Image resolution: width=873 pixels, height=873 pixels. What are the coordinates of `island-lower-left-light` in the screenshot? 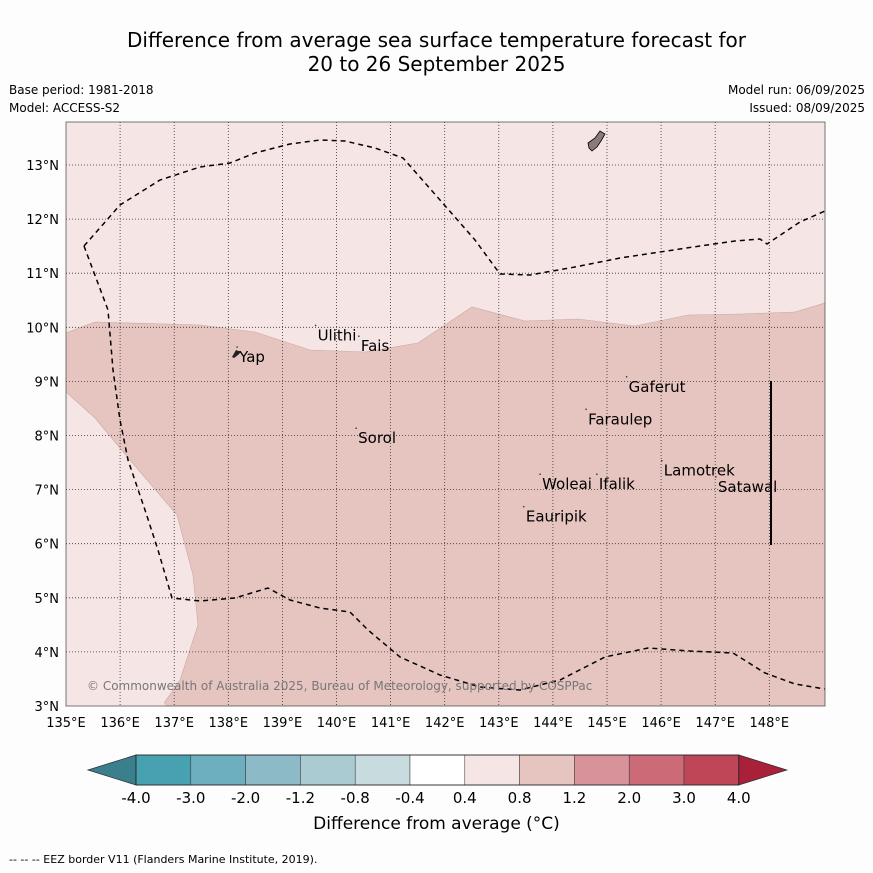 It's located at (116, 698).